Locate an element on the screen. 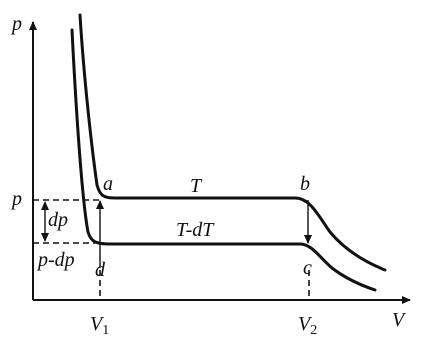  label-p-dp: p-dp is located at coordinates (55, 260).